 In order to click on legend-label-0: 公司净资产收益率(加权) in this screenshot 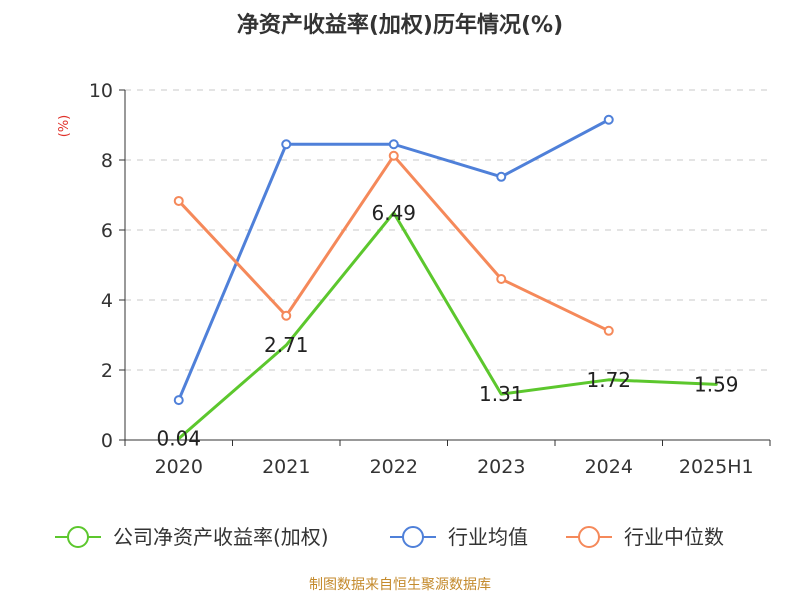, I will do `click(221, 537)`.